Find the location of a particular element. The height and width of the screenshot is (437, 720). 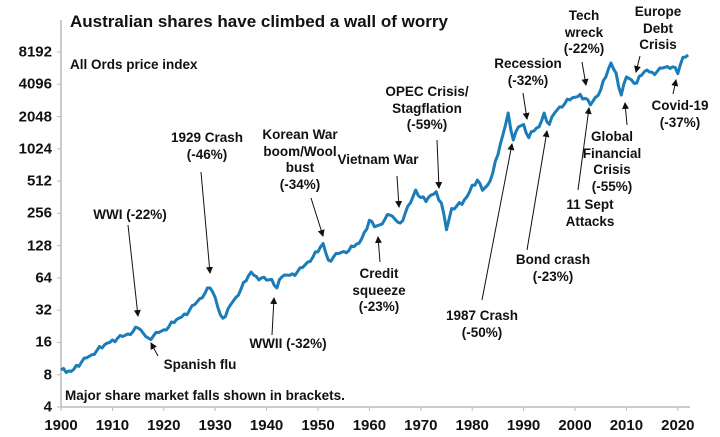

annotation-line: wreck is located at coordinates (584, 32).